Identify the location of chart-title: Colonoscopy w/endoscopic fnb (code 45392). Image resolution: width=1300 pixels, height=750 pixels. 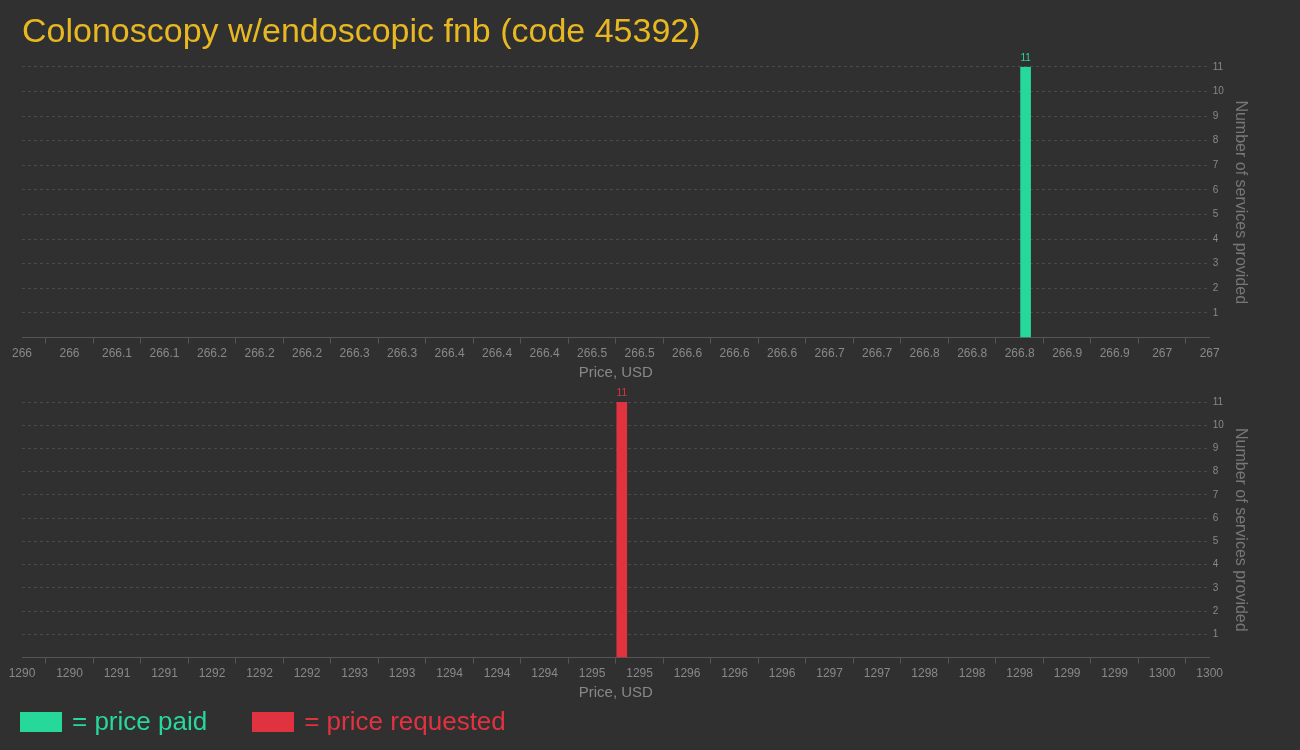
(361, 29).